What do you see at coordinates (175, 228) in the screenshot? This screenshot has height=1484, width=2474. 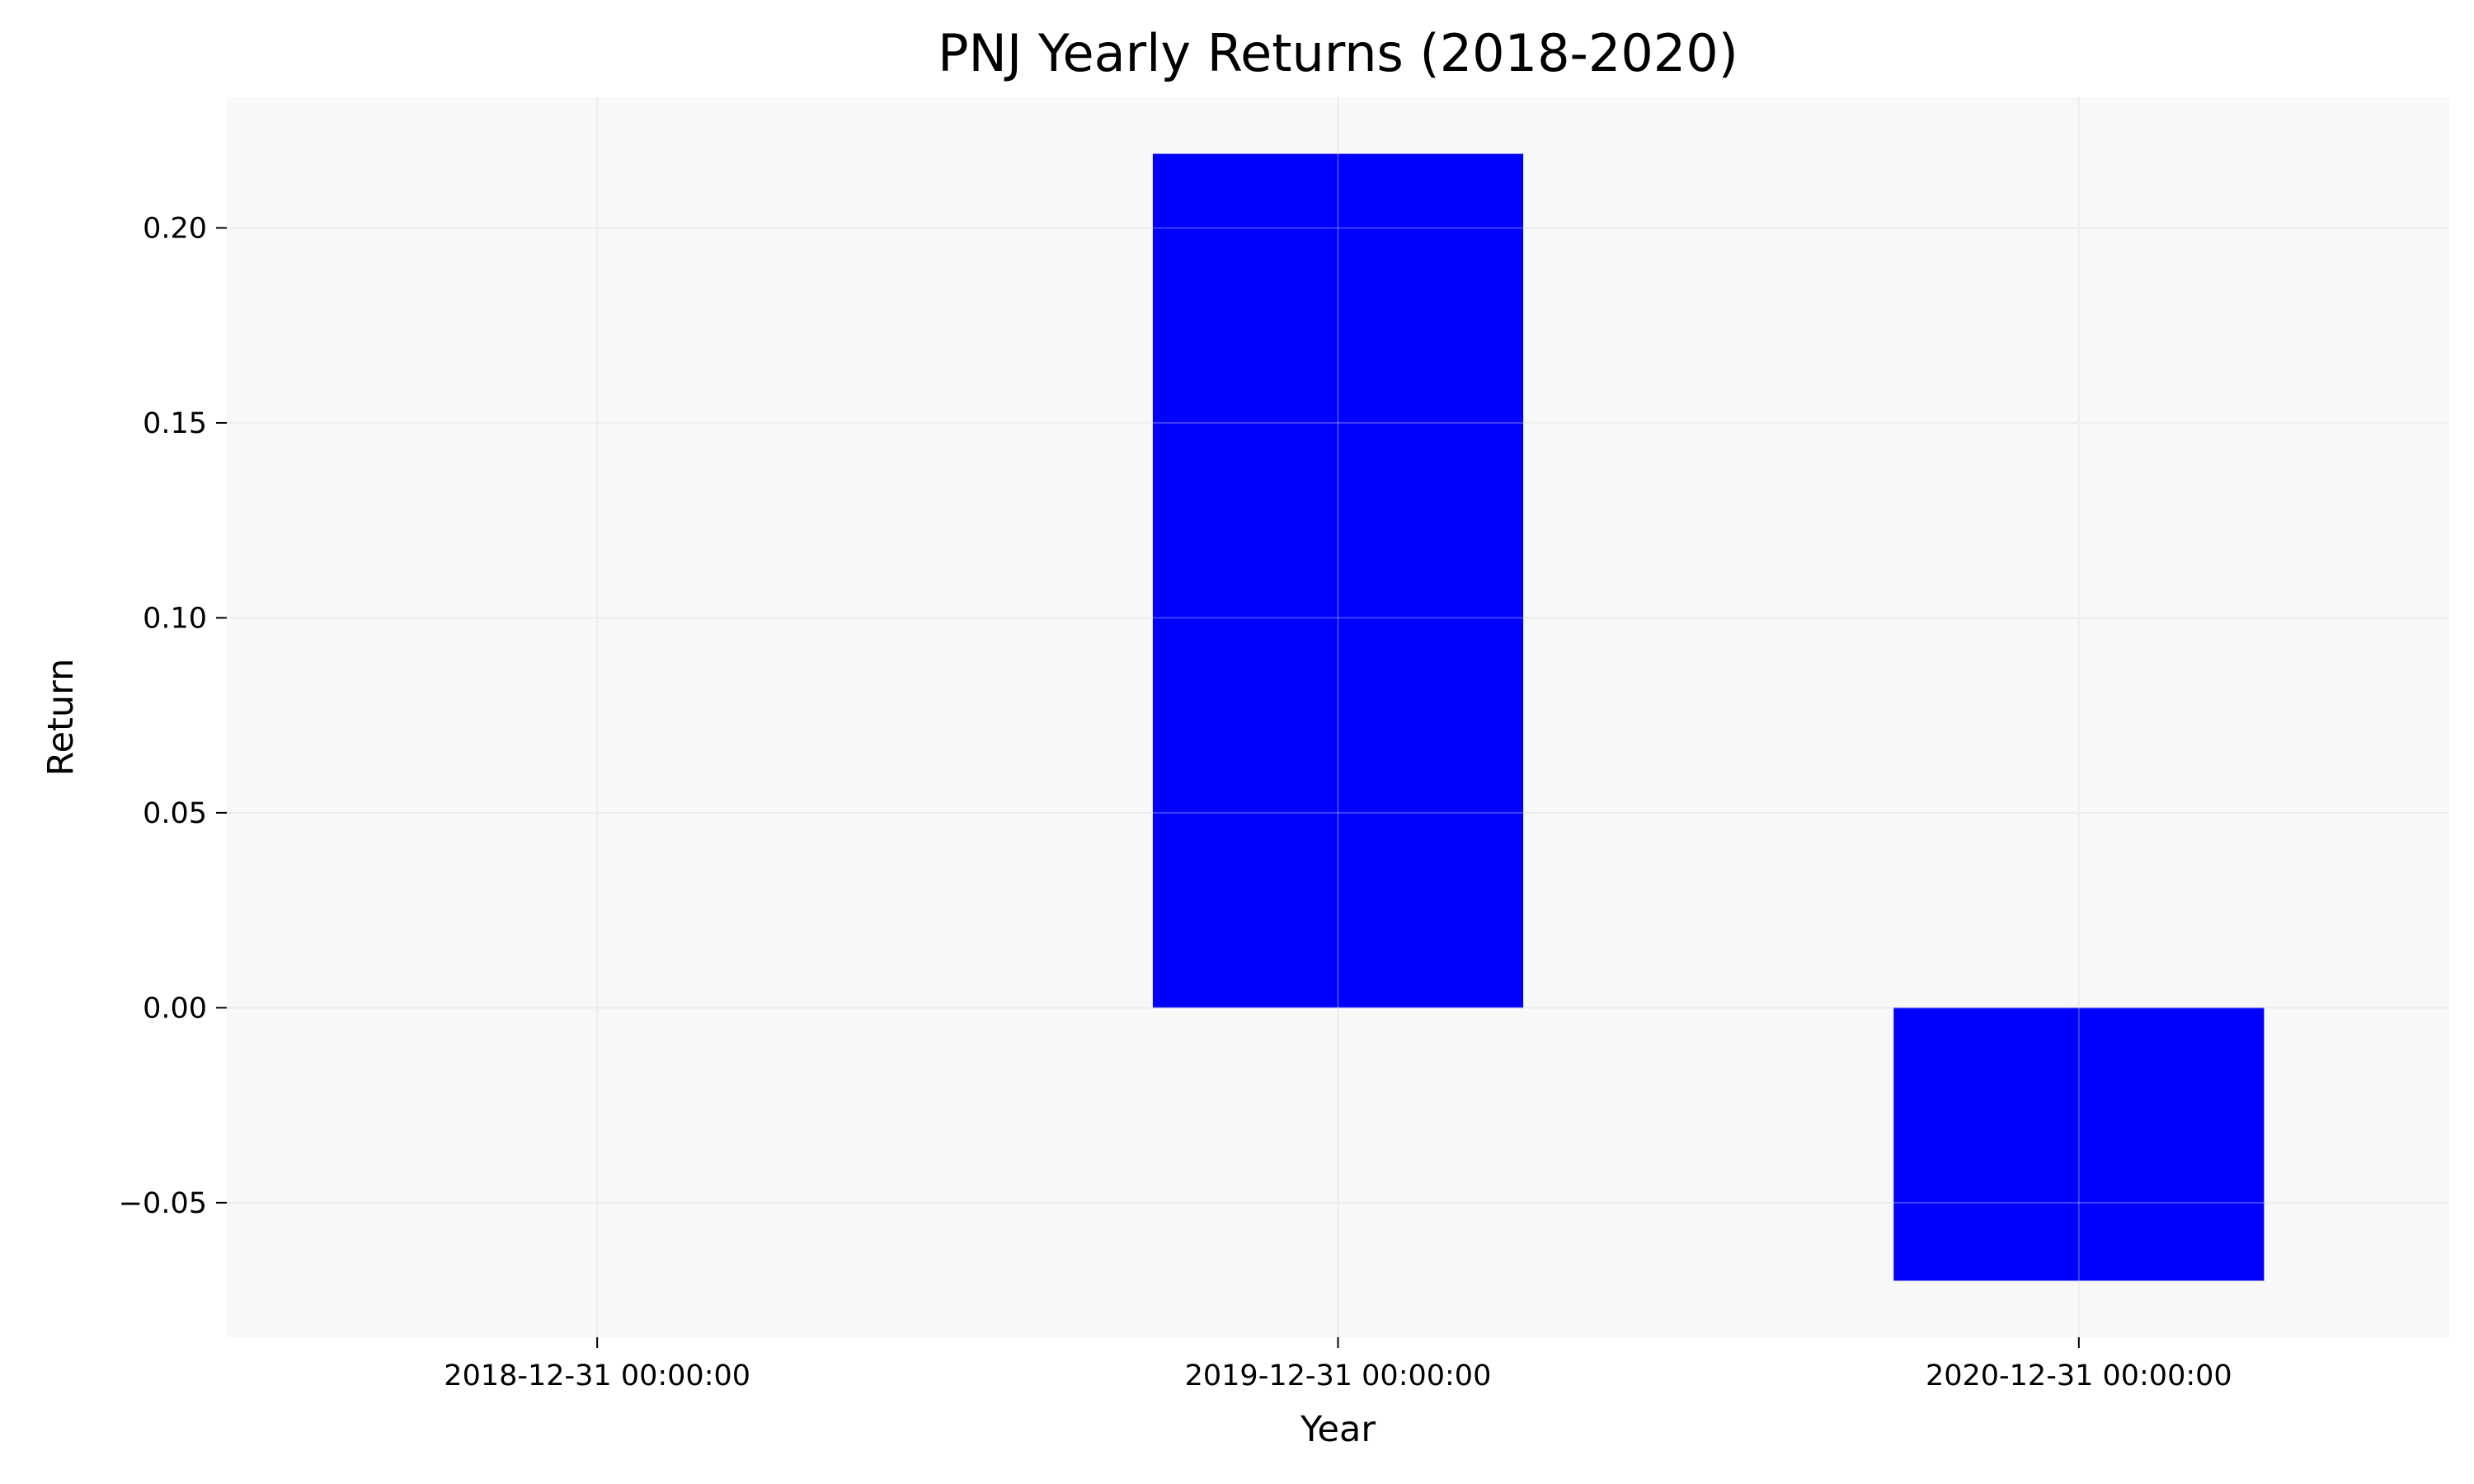 I see `y-tick-label: 0.20` at bounding box center [175, 228].